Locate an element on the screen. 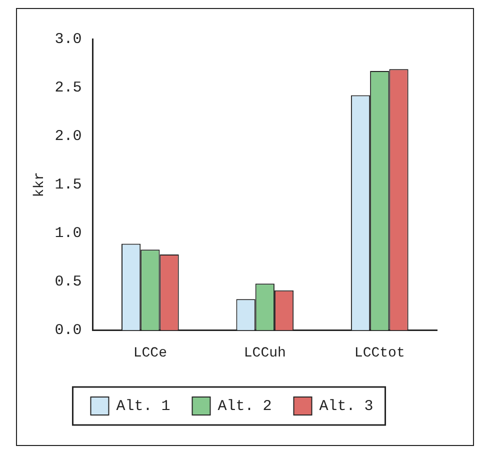 The width and height of the screenshot is (490, 450). y-tick-label: 1.5 is located at coordinates (68, 185).